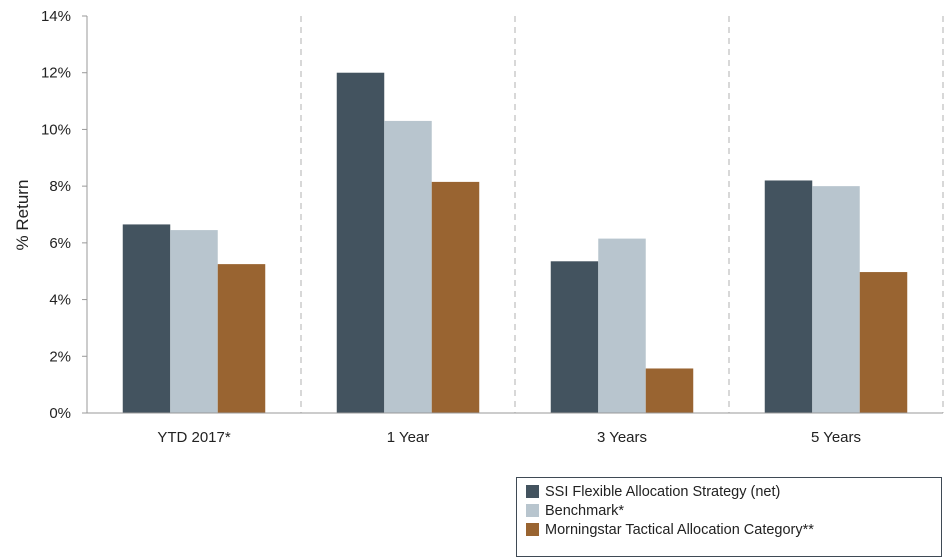 The height and width of the screenshot is (557, 950). Describe the element at coordinates (509, 437) in the screenshot. I see `x-ticks: YTD 2017* 1 Year 3 Years 5 Years` at that location.